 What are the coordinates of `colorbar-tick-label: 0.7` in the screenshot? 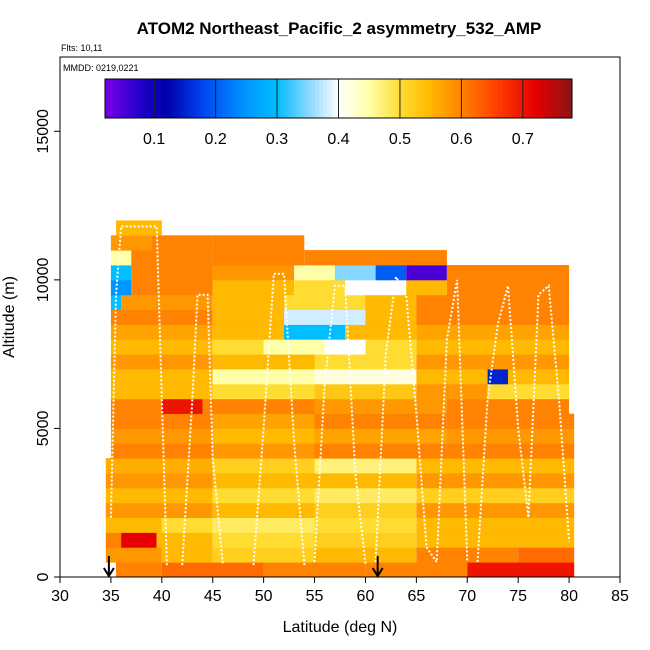 It's located at (523, 139).